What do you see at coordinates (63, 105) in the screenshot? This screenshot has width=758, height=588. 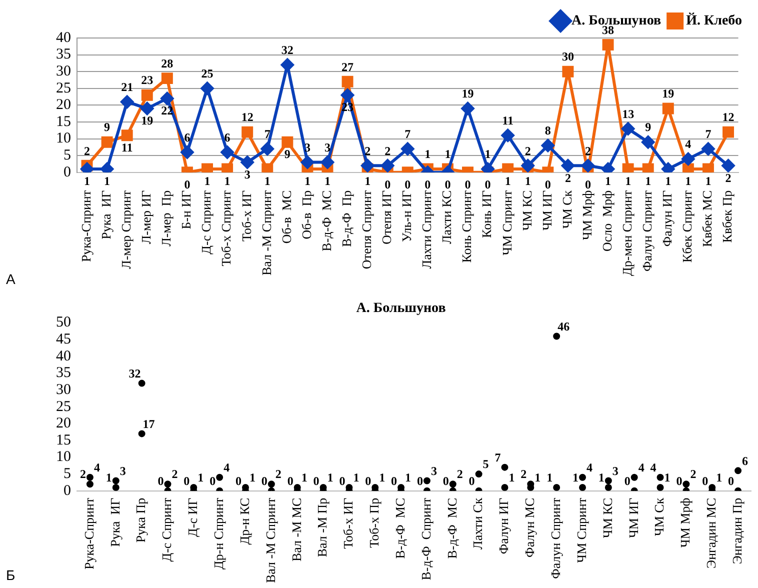 I see `y-tick-label: 20` at bounding box center [63, 105].